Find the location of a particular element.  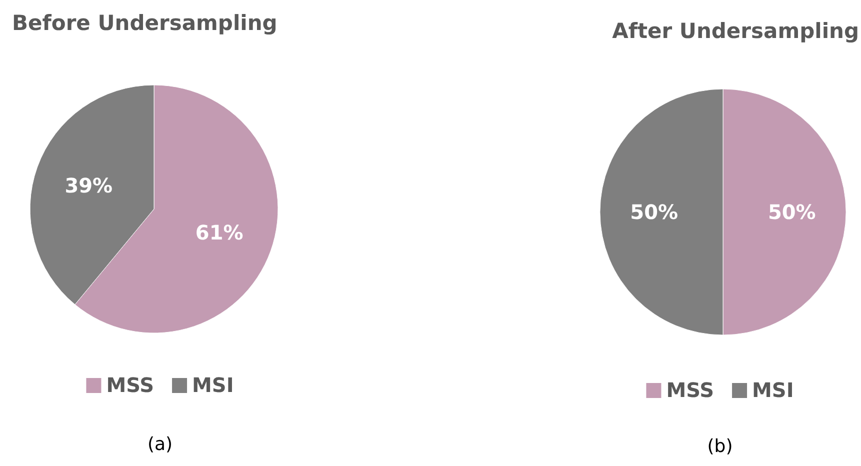

text: (a) is located at coordinates (160, 444).